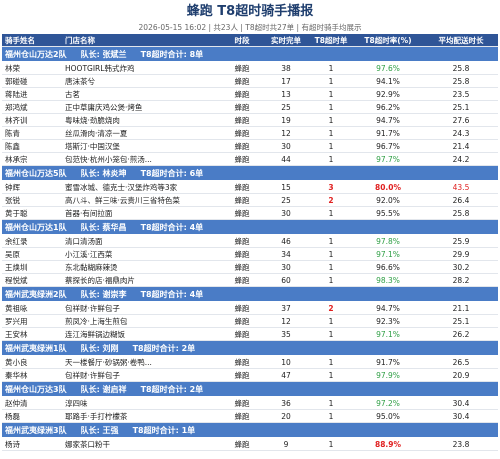  Describe the element at coordinates (172, 294) in the screenshot. I see `group-total: T8超时合计: 4单` at that location.